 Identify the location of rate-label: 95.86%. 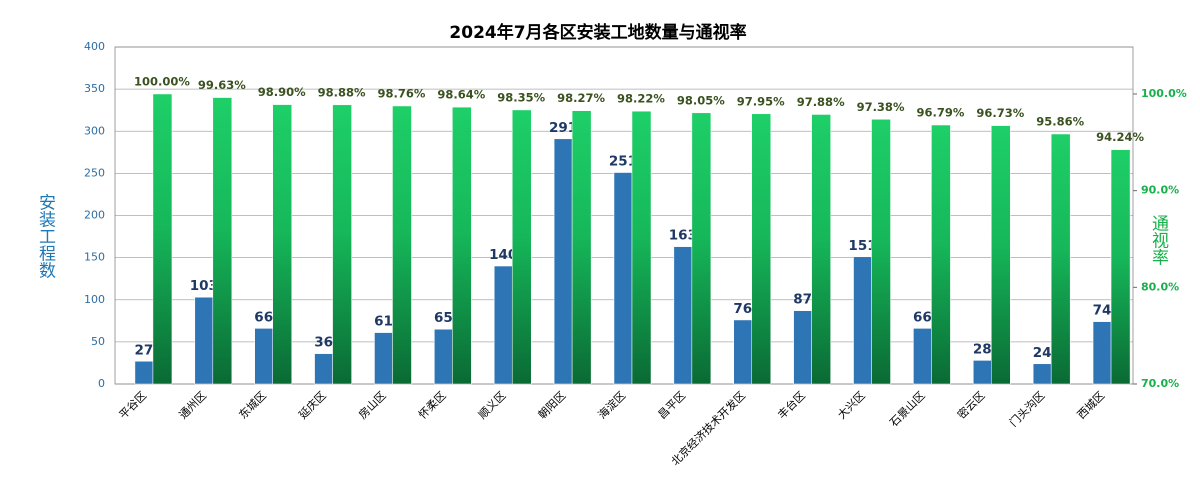
(1060, 122).